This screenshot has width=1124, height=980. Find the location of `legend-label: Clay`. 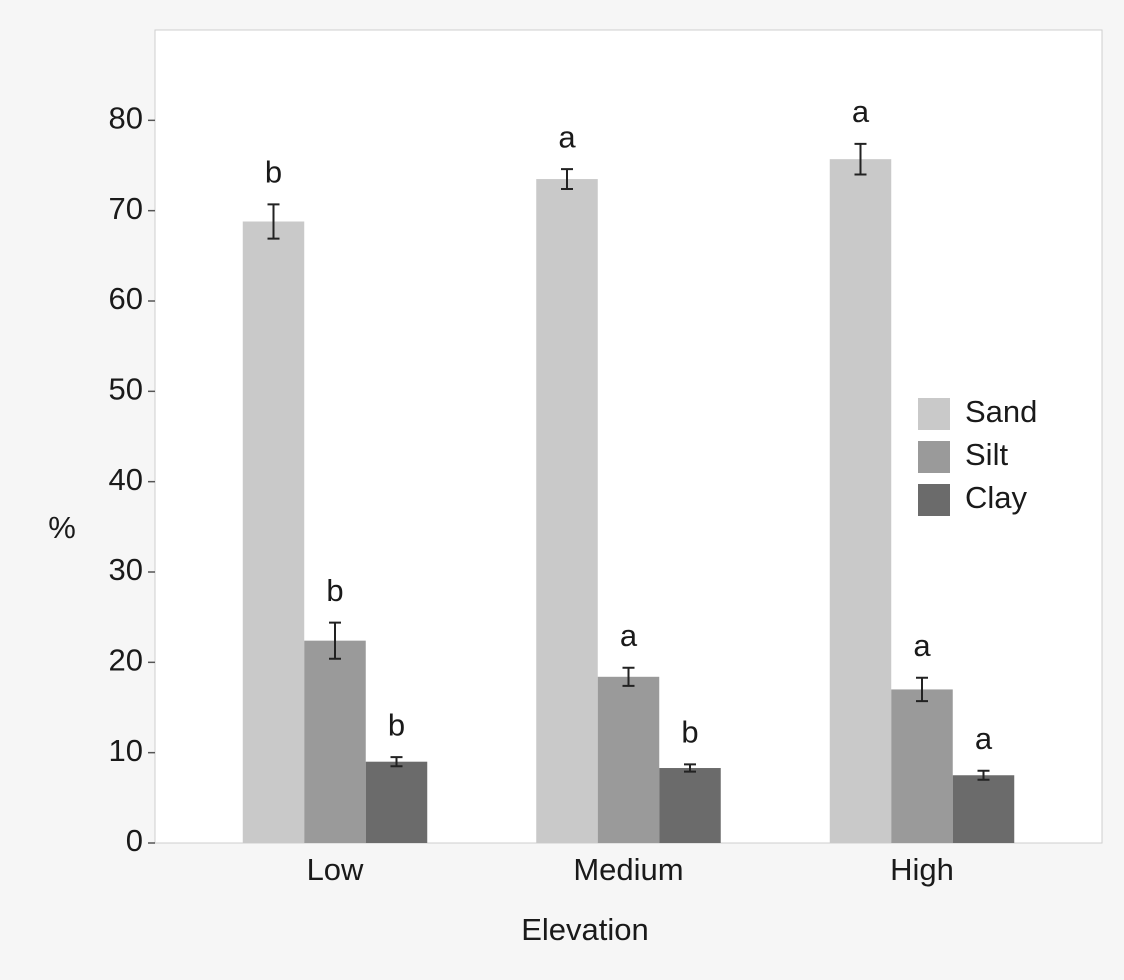

legend-label: Clay is located at coordinates (996, 497).